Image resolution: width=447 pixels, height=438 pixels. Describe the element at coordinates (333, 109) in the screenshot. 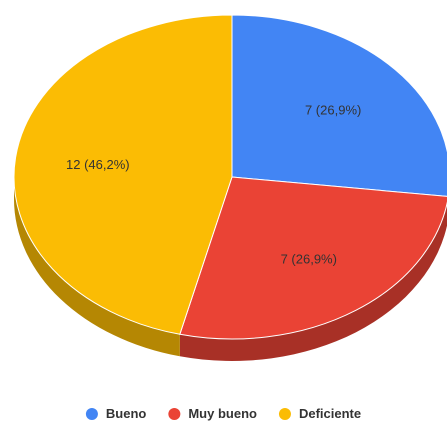

I see `slice-label-bueno: 7 (26,9%)` at that location.